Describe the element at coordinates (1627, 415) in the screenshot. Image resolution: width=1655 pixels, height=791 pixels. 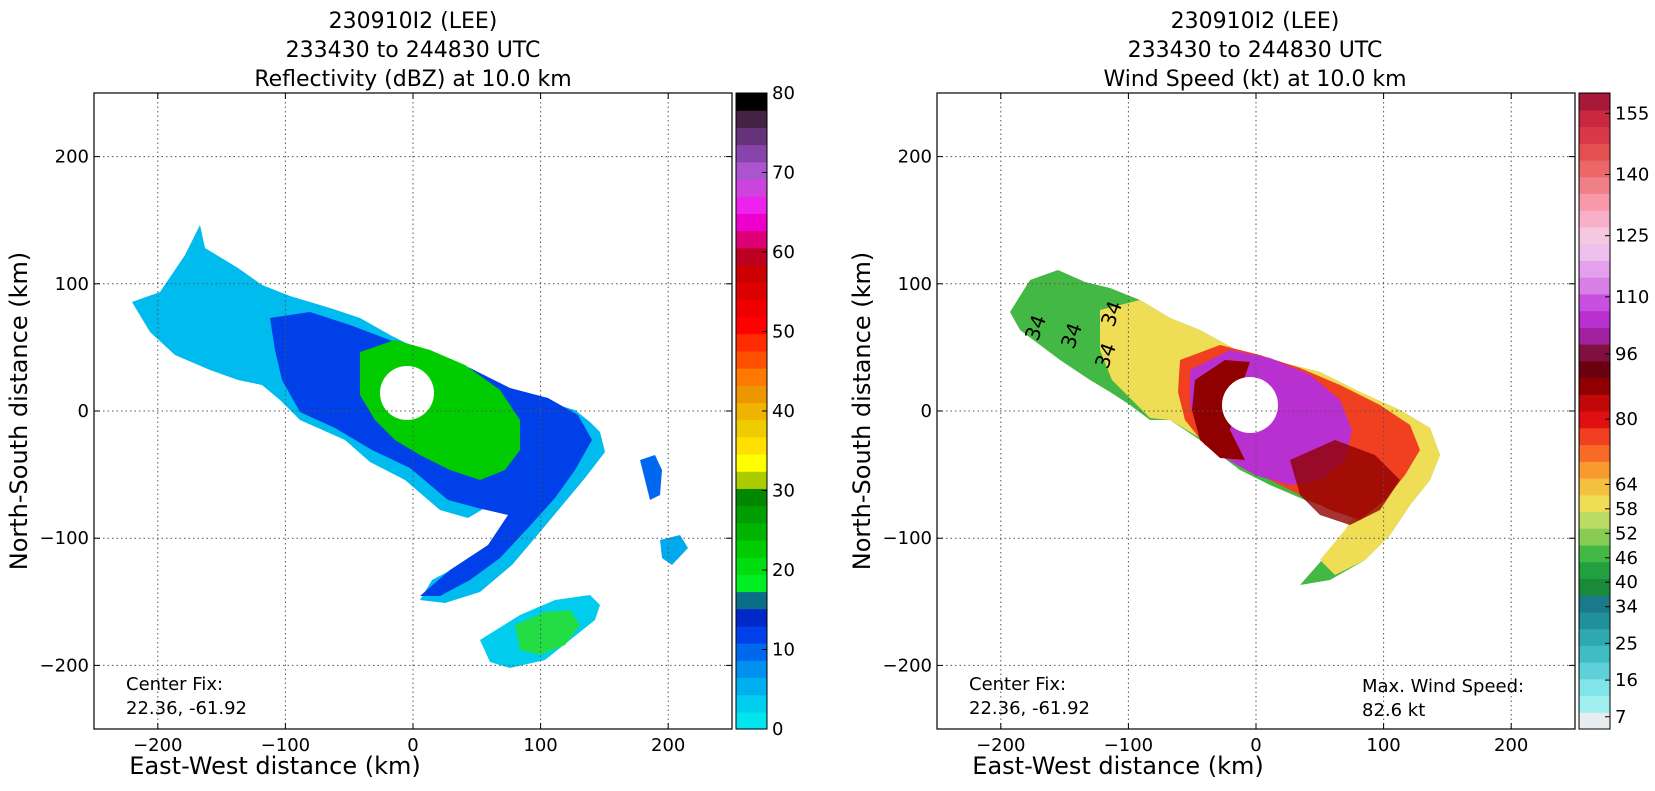
I see `wind-colorbar-ticks: 7 16 25 34 40 46 52 58 64 80 96 110 125 140 155` at that location.